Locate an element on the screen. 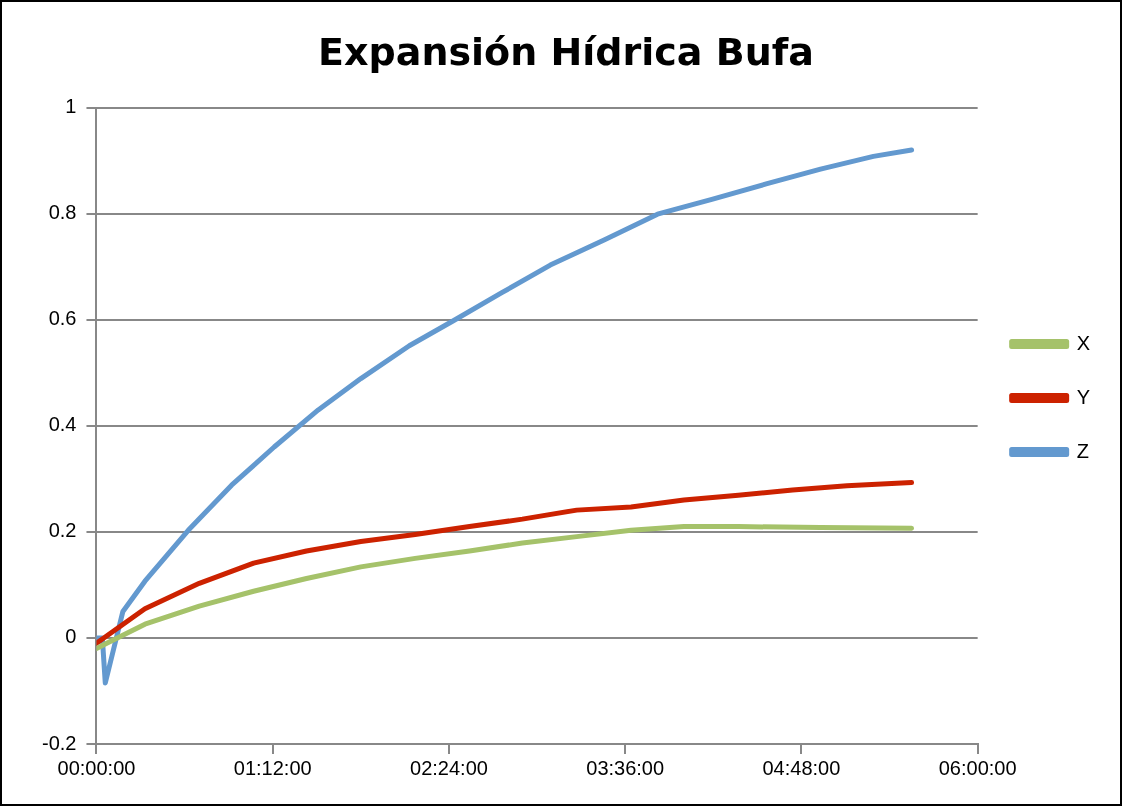 This screenshot has width=1122, height=806. x-tick-label: 03:36:00 is located at coordinates (625, 767).